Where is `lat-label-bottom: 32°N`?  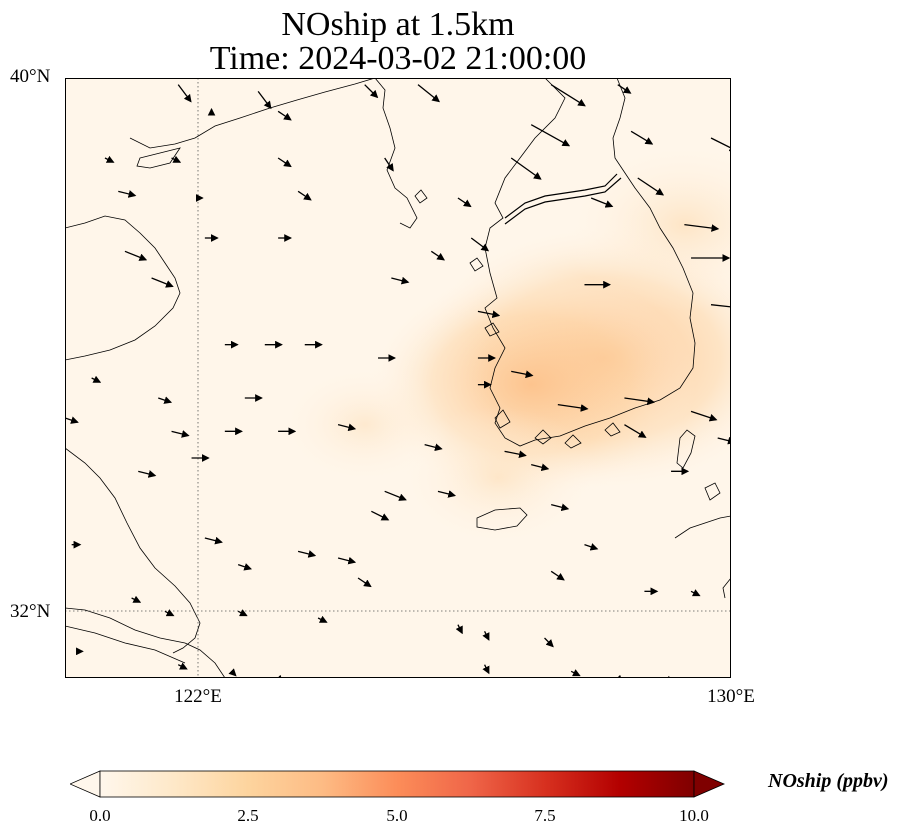 lat-label-bottom: 32°N is located at coordinates (30, 611).